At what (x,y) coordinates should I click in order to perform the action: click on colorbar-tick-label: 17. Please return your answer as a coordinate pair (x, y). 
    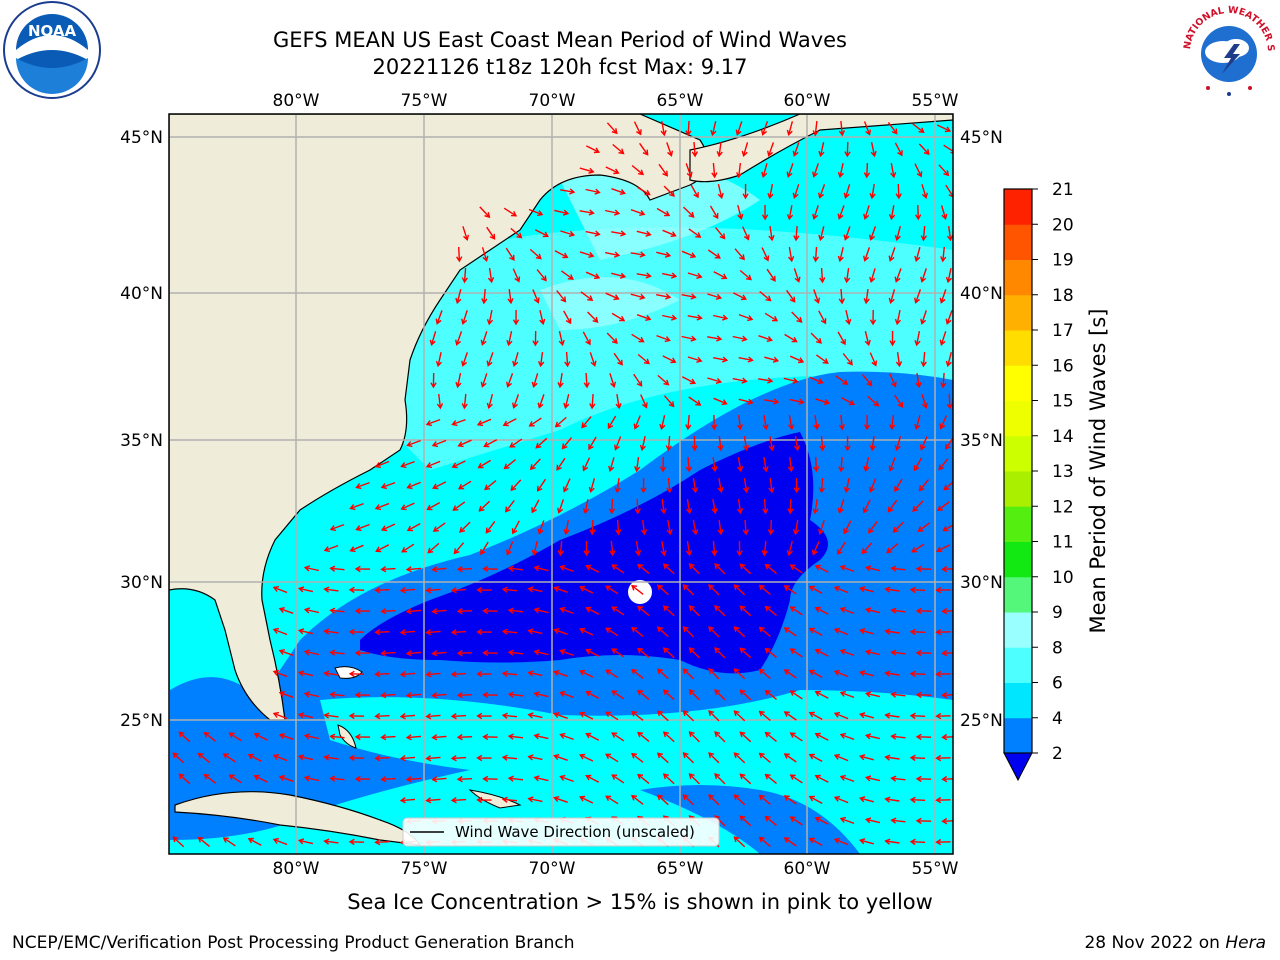
    Looking at the image, I should click on (1063, 331).